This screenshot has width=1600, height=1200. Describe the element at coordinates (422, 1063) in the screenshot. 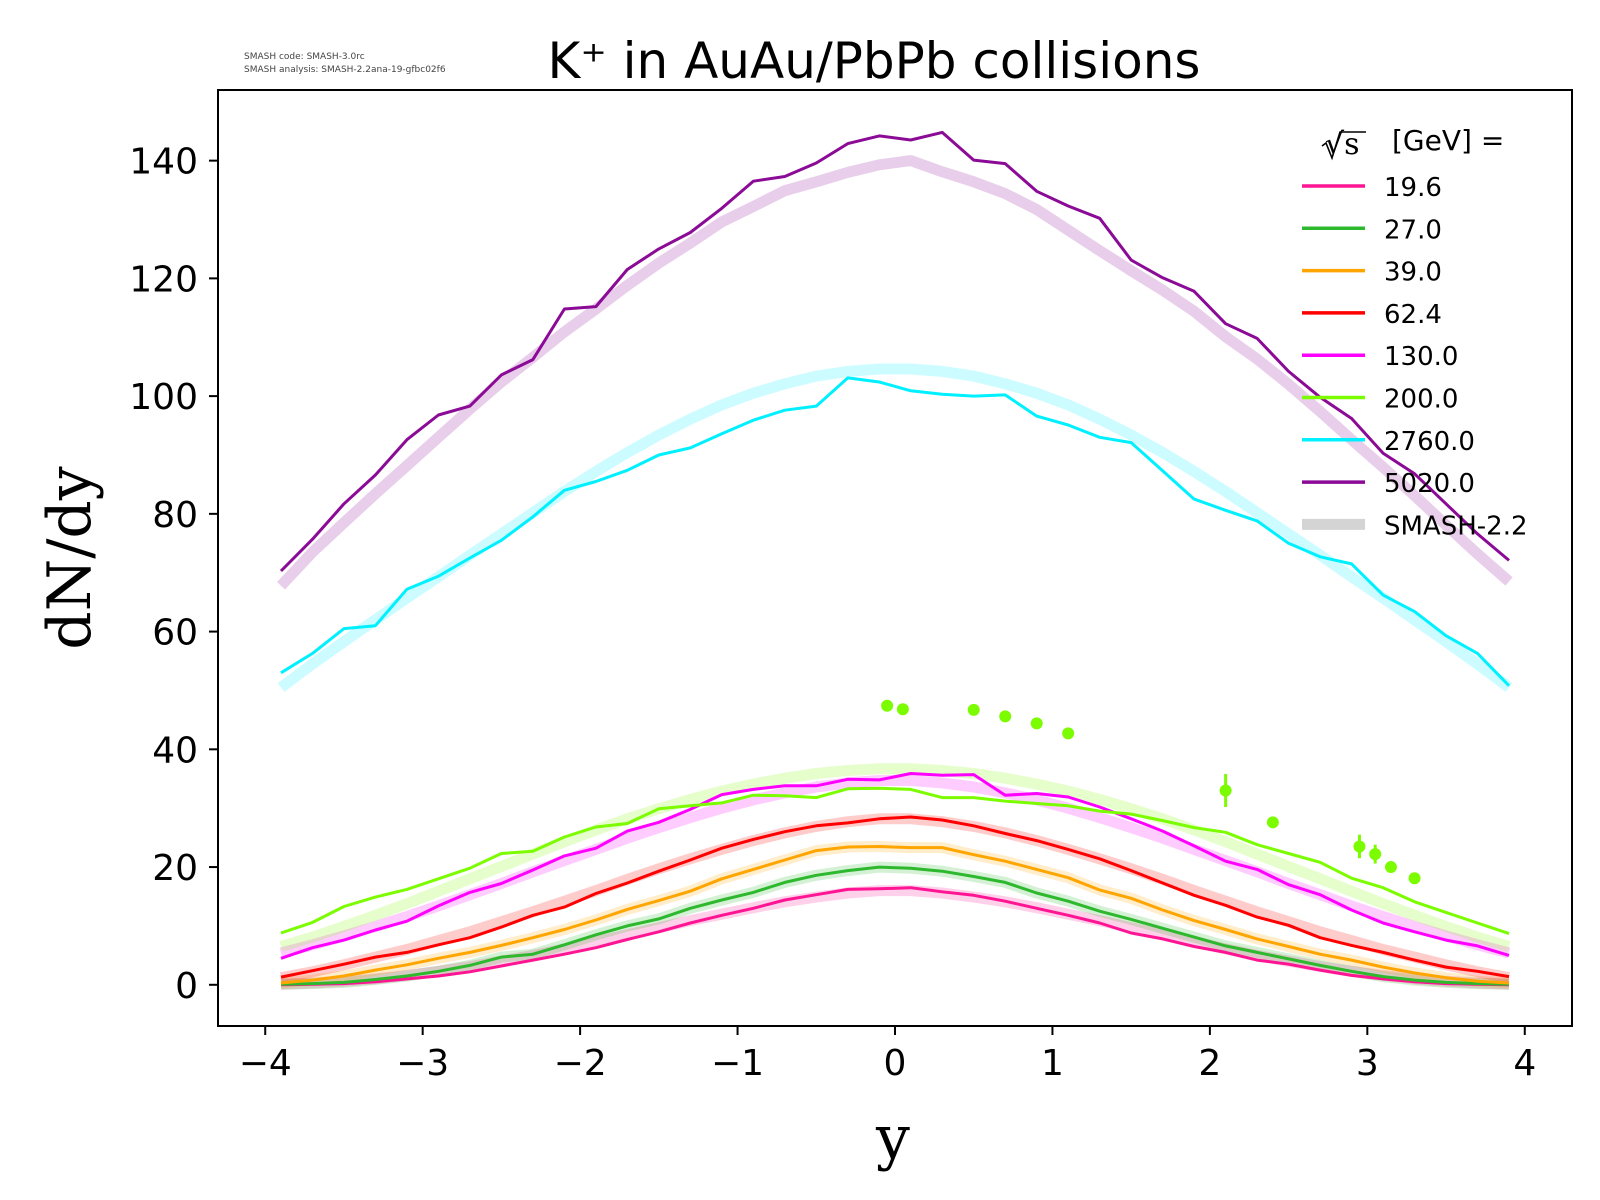

I see `x-tick-label: −3` at that location.